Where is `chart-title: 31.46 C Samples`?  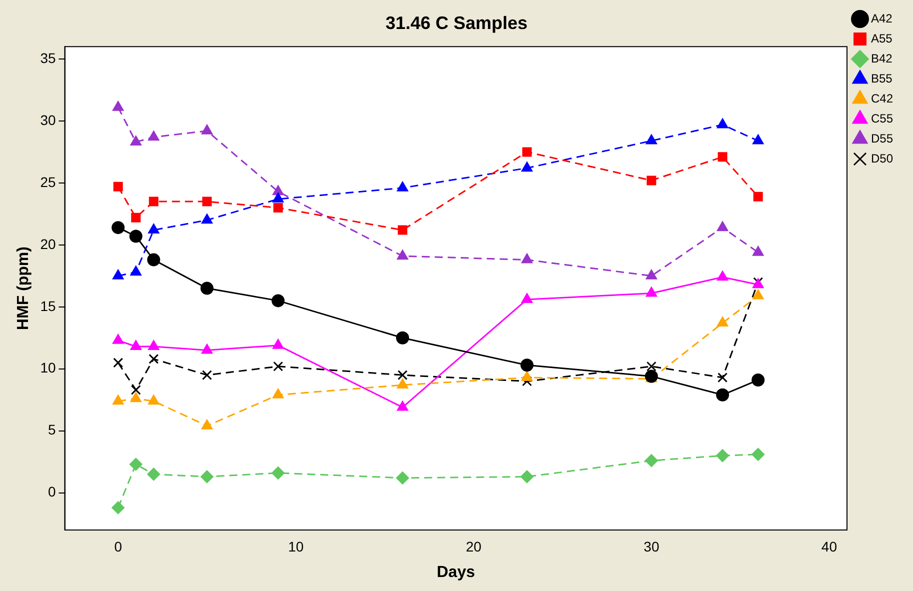
chart-title: 31.46 C Samples is located at coordinates (456, 22).